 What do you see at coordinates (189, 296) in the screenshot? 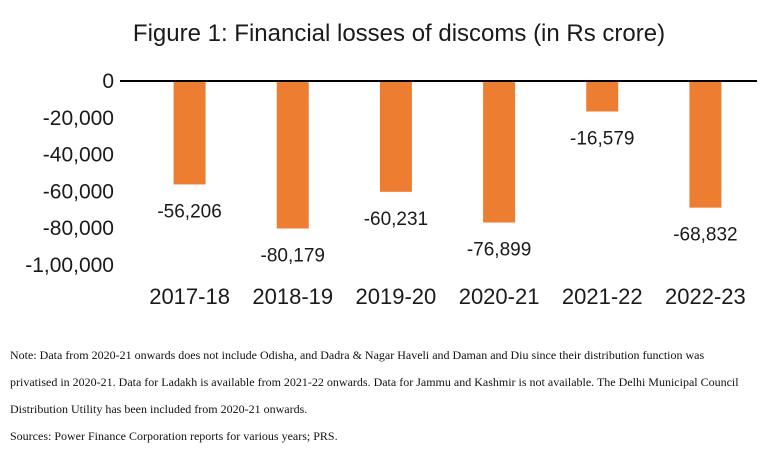
I see `x-tick-label: 2017-18` at bounding box center [189, 296].